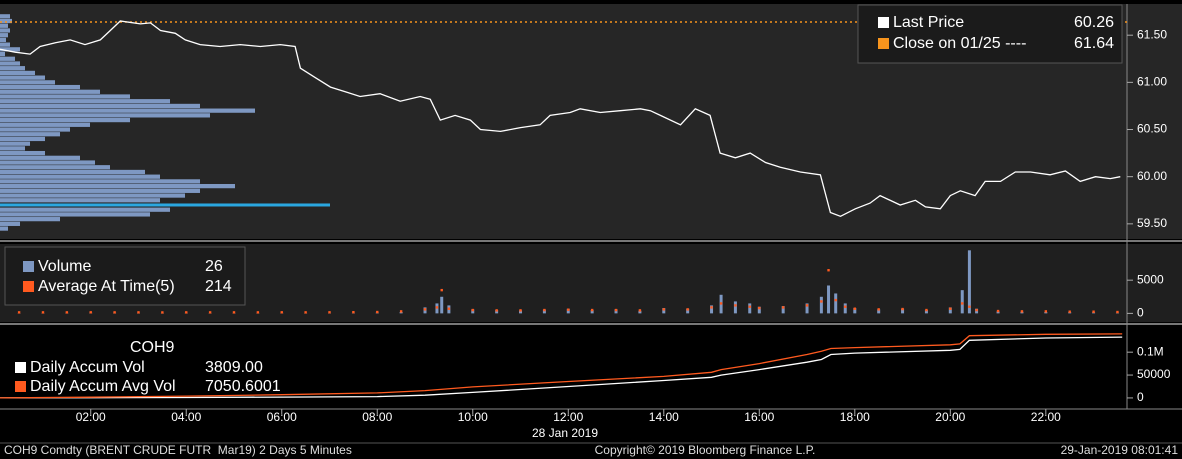 This screenshot has width=1182, height=459. I want to click on y-tick-label: 50000, so click(1154, 374).